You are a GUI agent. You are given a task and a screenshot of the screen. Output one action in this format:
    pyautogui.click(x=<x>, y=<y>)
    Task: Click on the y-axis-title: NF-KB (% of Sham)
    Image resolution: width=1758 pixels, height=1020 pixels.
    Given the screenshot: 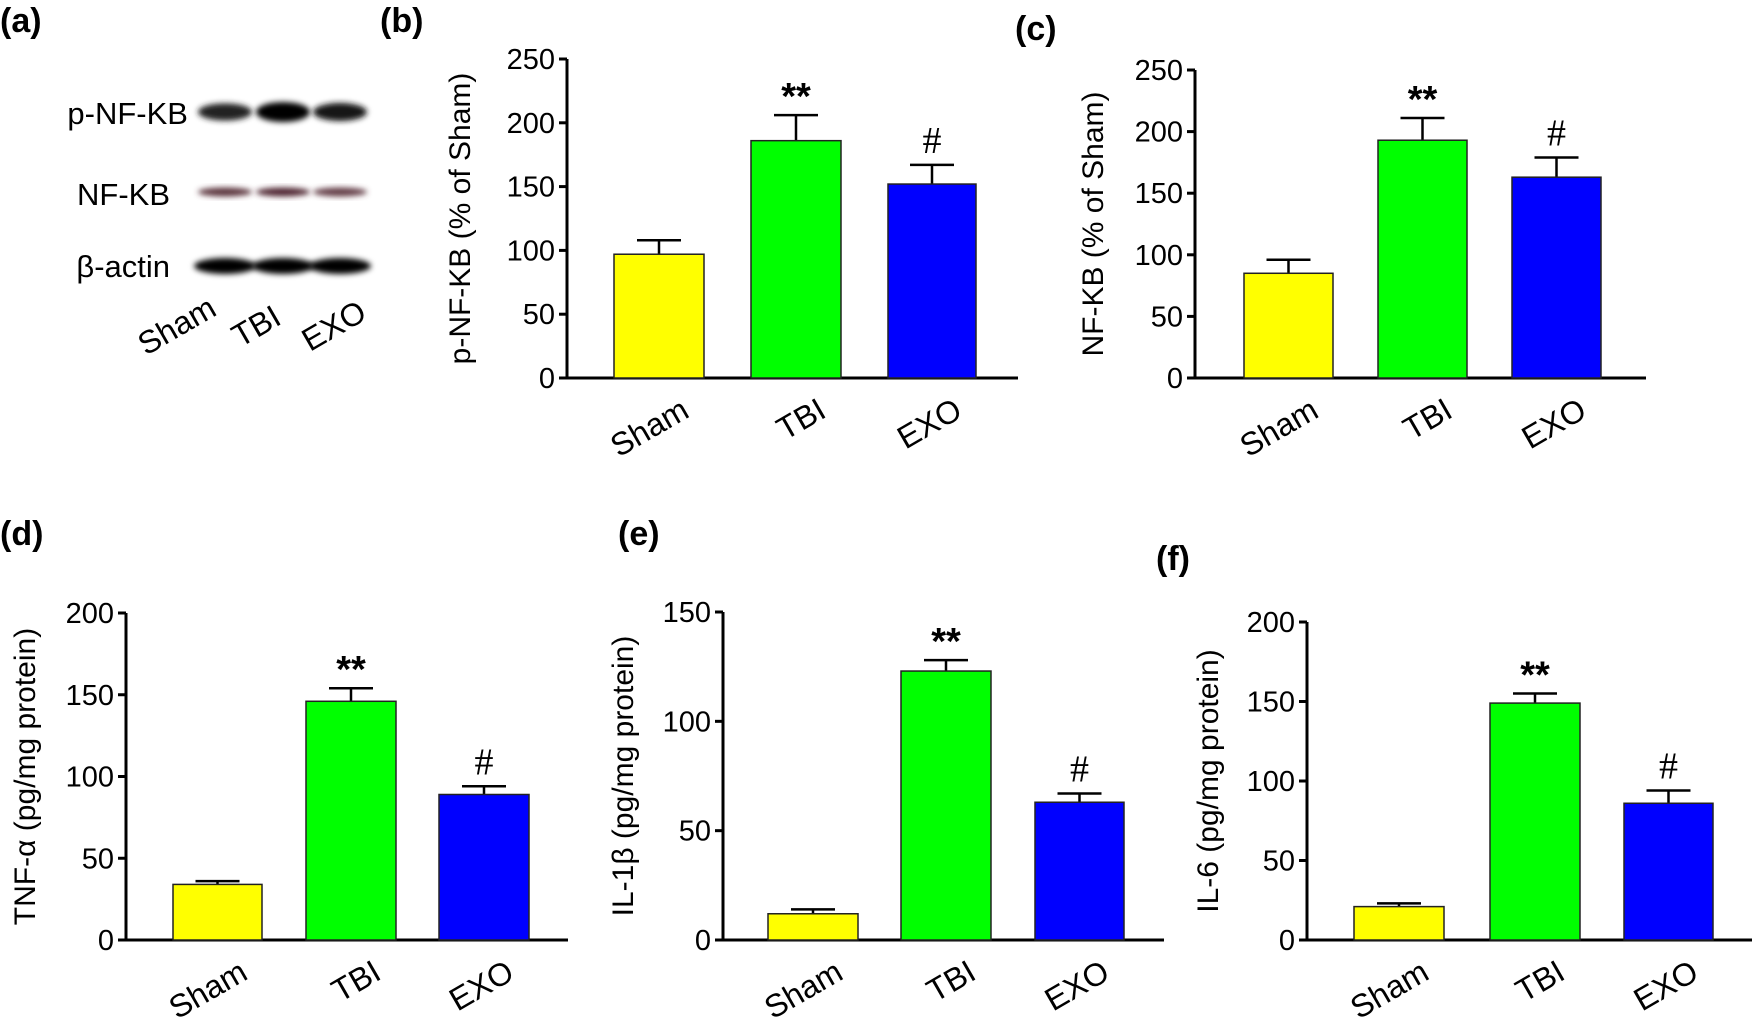 What is the action you would take?
    pyautogui.click(x=1093, y=223)
    